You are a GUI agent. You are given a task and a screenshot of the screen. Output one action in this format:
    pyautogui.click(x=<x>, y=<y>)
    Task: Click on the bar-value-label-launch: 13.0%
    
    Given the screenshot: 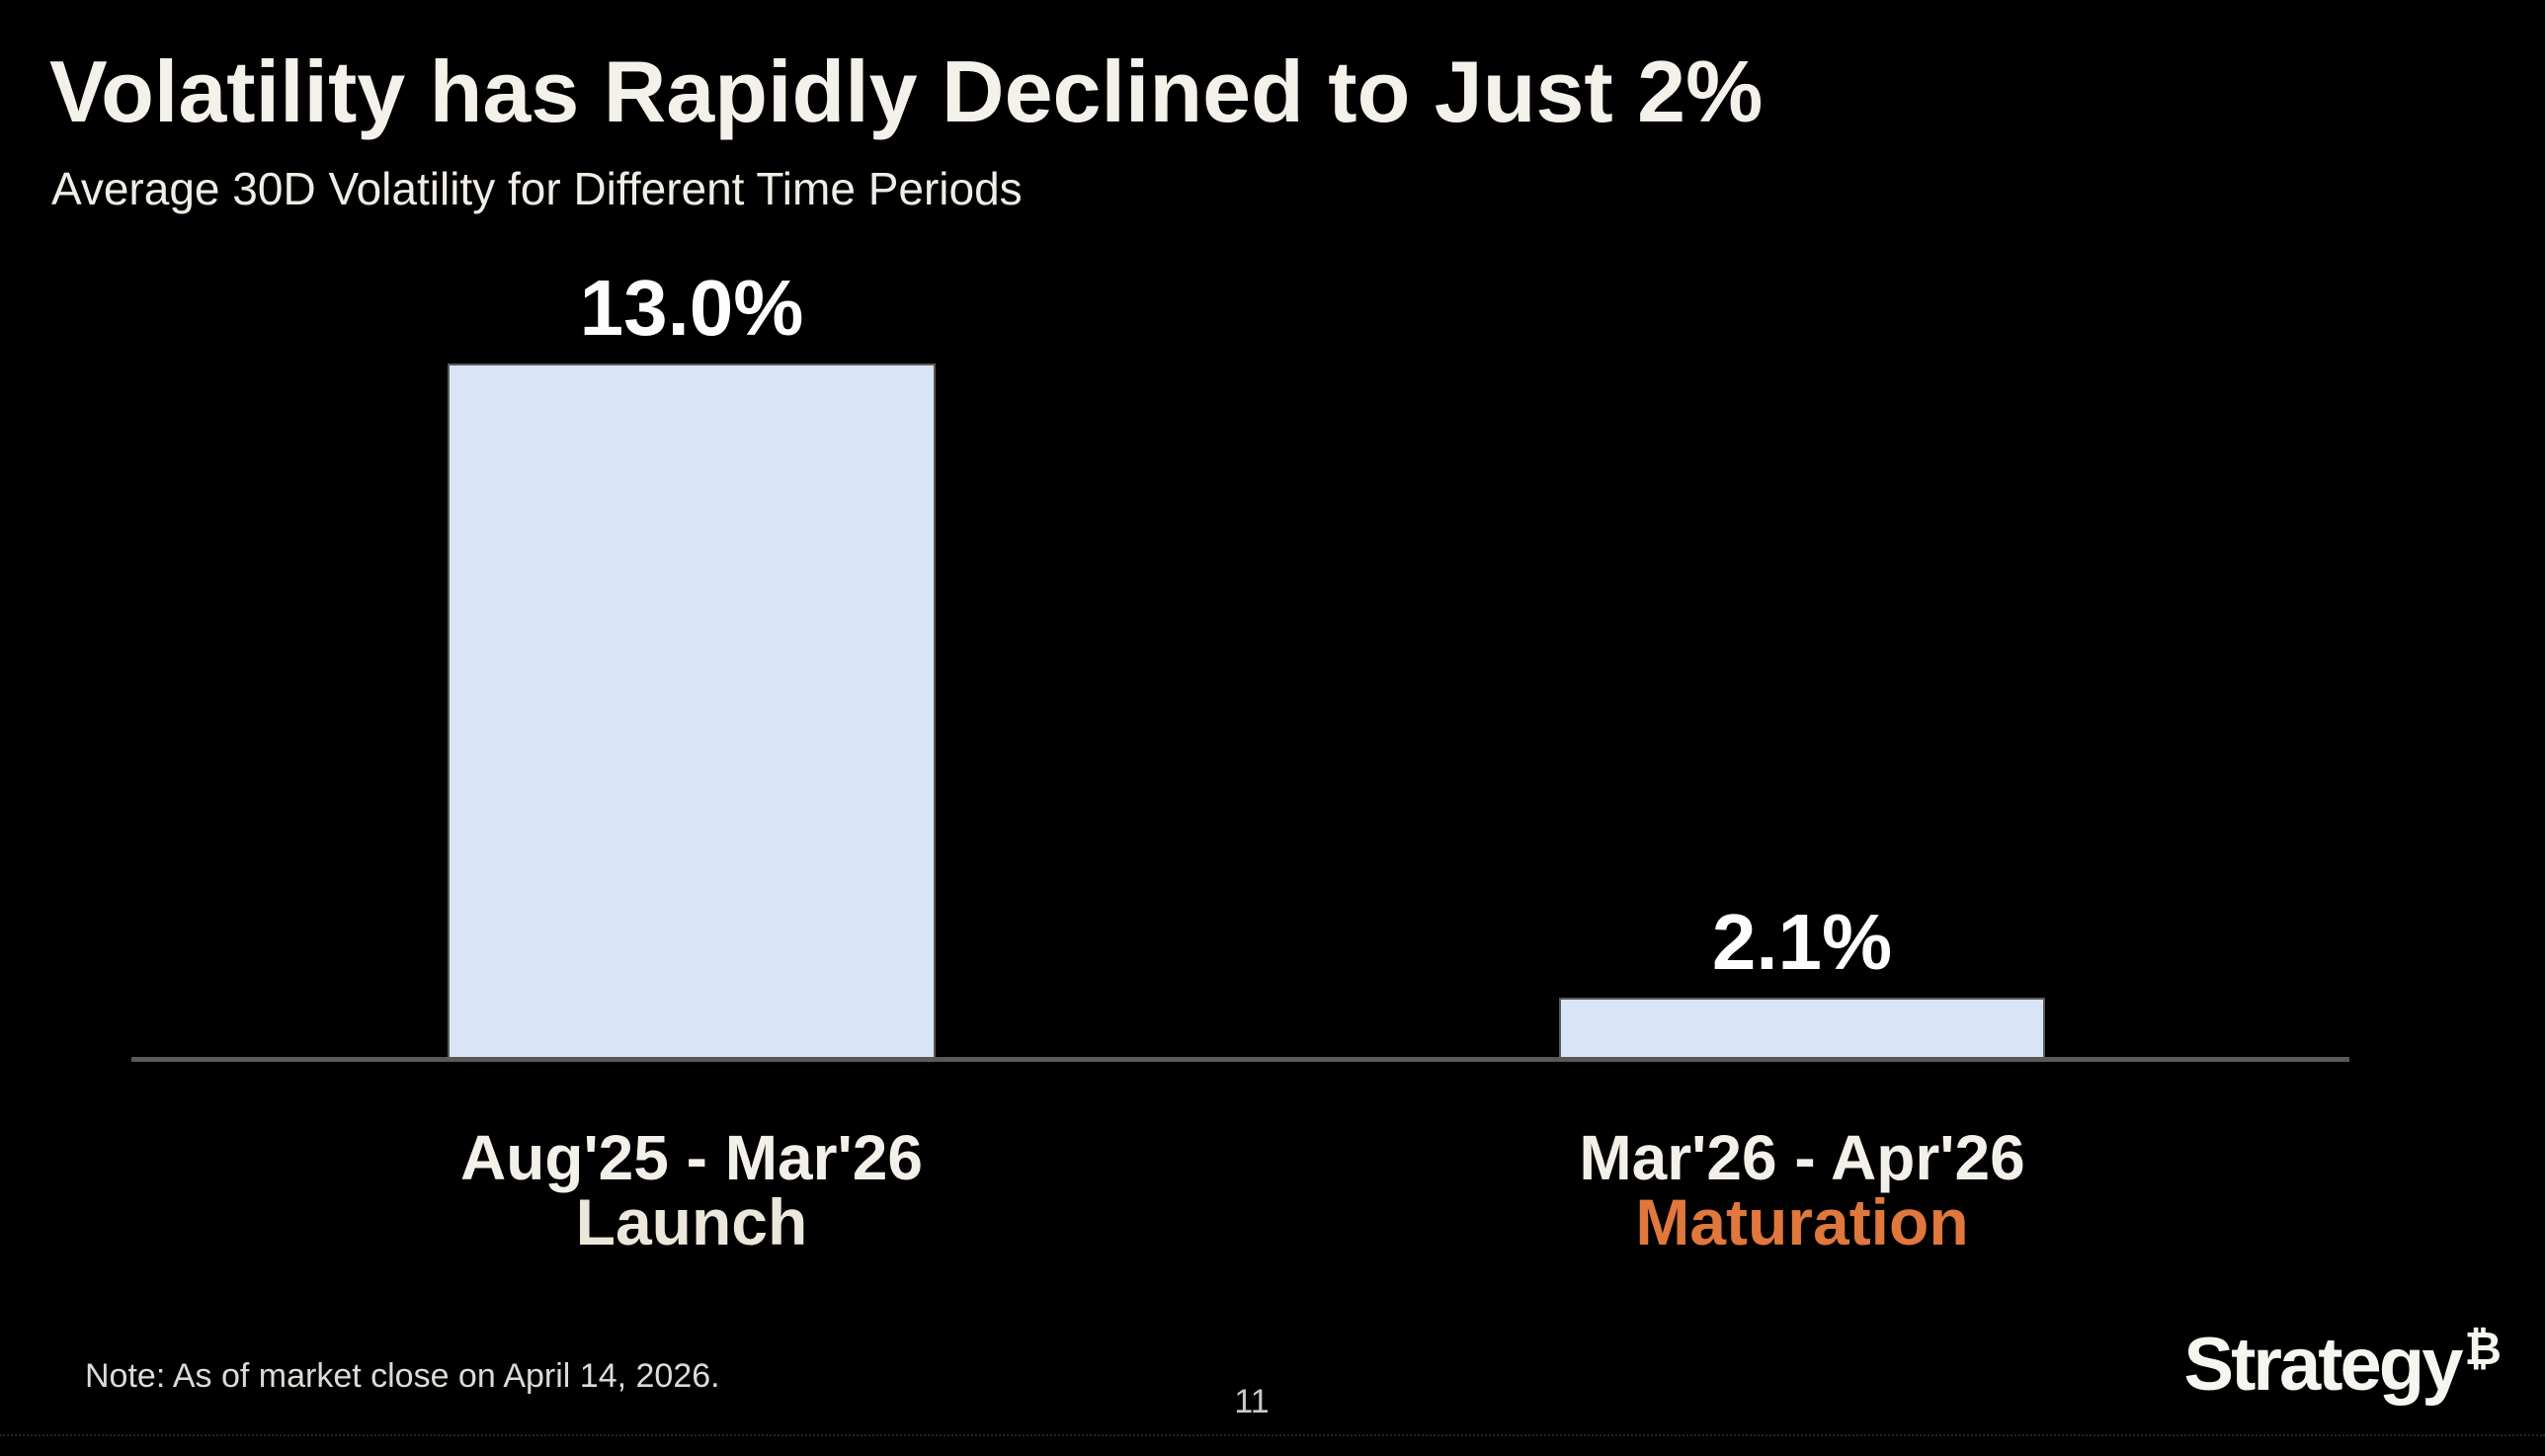 What is the action you would take?
    pyautogui.click(x=691, y=308)
    